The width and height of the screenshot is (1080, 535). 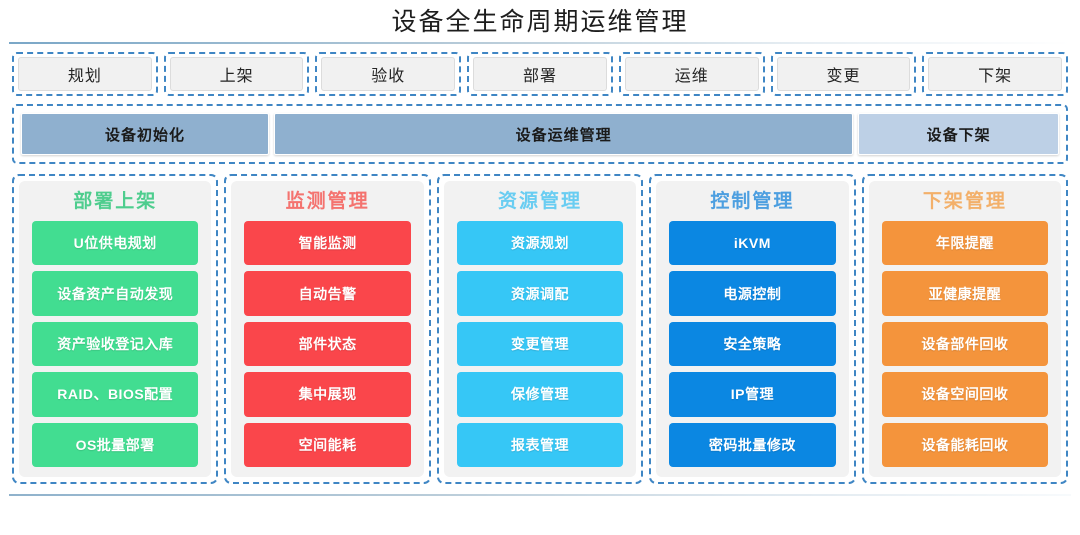 What do you see at coordinates (540, 43) in the screenshot?
I see `top-divider` at bounding box center [540, 43].